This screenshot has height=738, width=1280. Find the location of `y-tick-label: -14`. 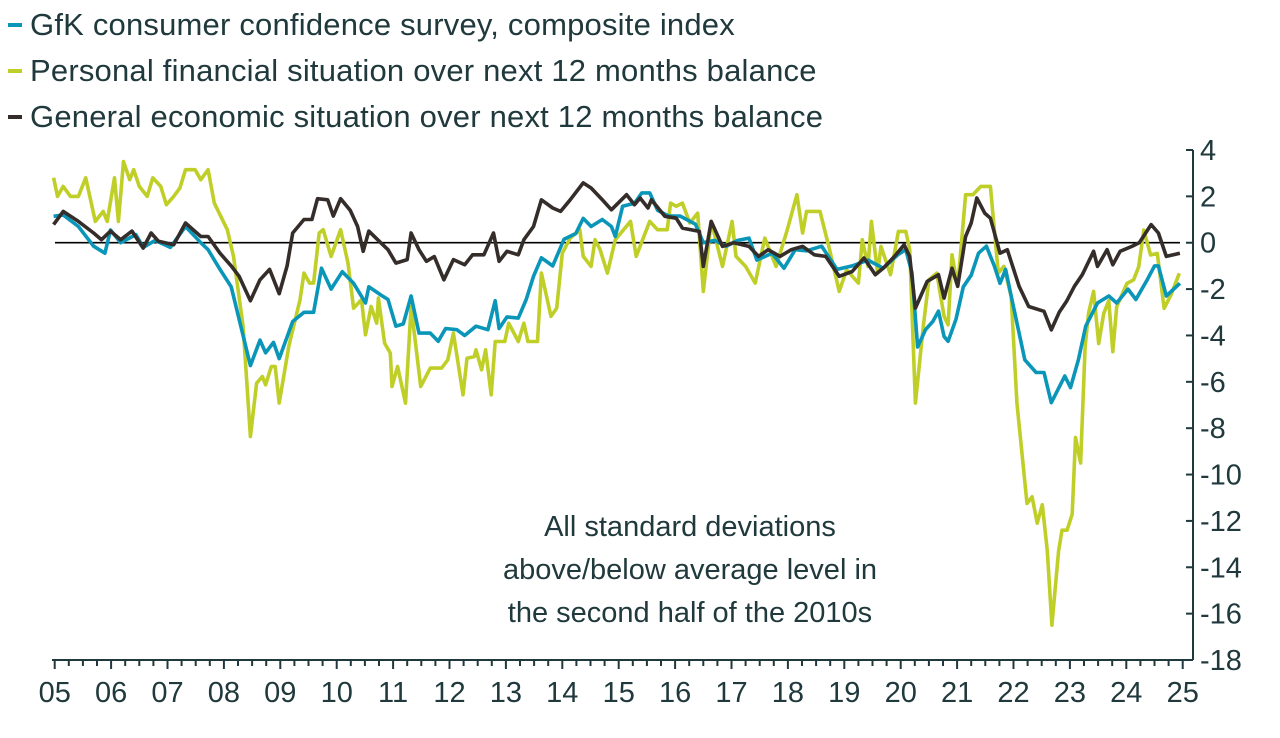

y-tick-label: -14 is located at coordinates (1221, 568).